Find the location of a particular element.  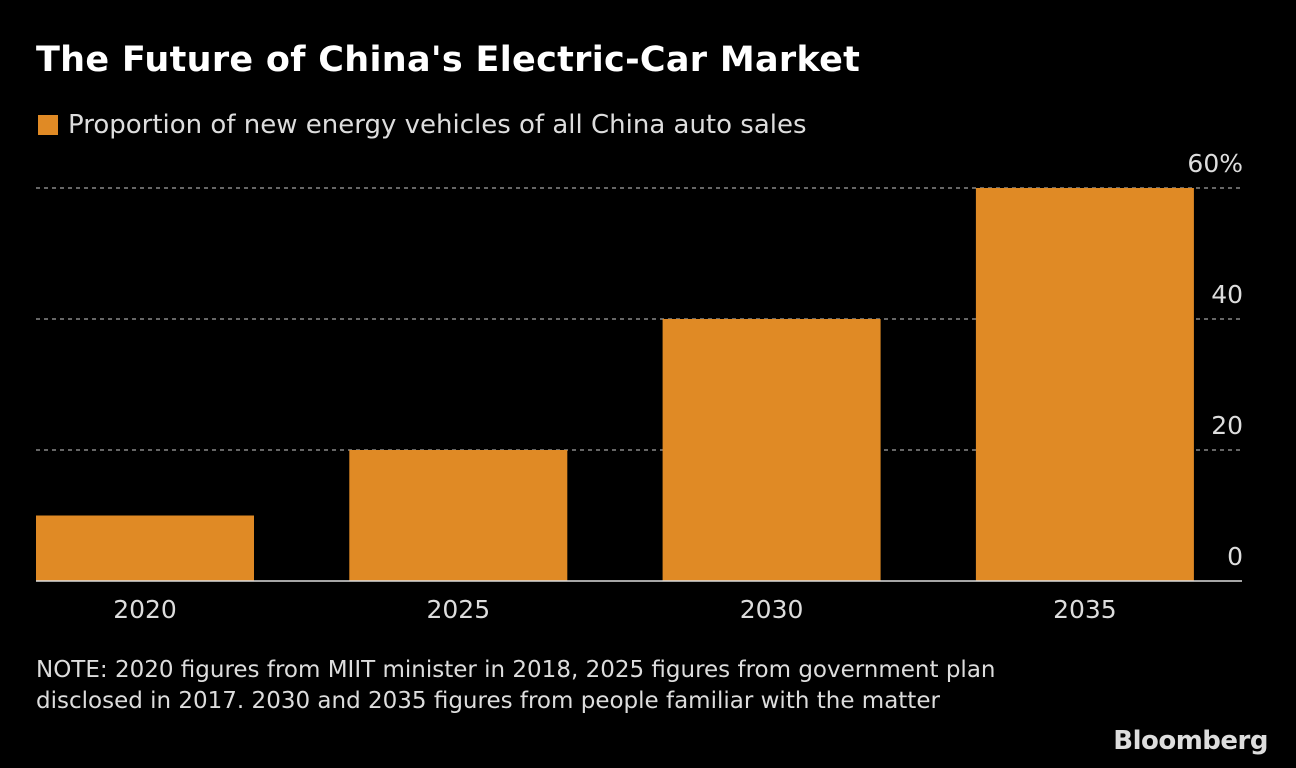

bar-2030 is located at coordinates (771, 450).